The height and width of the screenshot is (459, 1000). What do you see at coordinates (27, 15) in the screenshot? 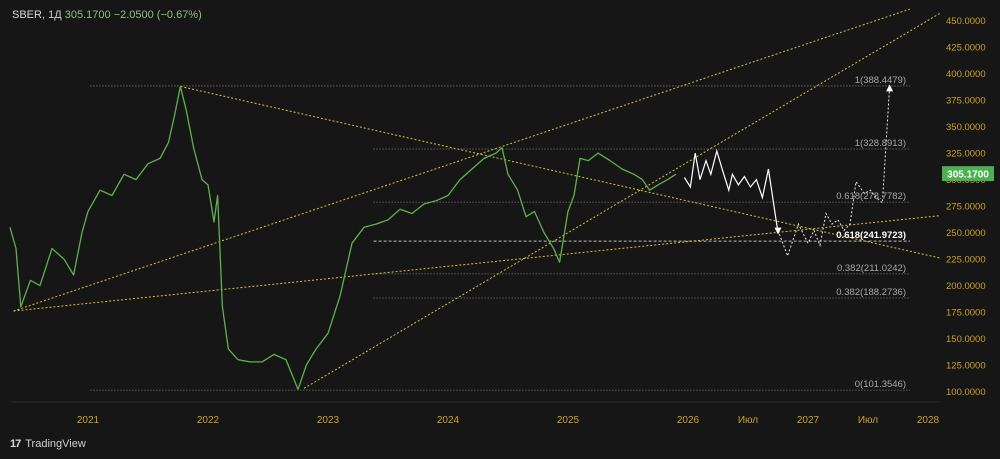
I see `symbol-name: SBER` at bounding box center [27, 15].